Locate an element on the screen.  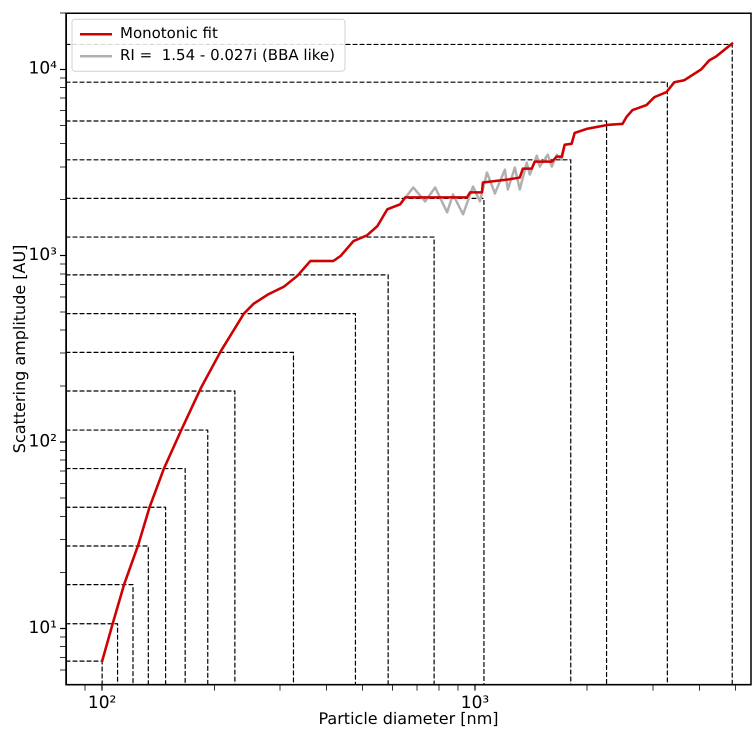
y-tick-label: 10² is located at coordinates (42, 442).